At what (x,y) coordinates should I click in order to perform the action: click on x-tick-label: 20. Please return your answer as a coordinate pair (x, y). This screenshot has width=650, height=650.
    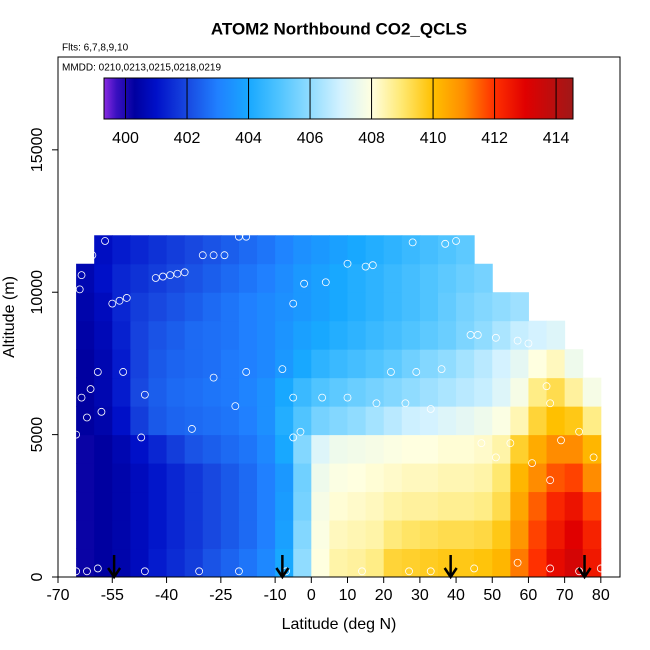
    Looking at the image, I should click on (384, 595).